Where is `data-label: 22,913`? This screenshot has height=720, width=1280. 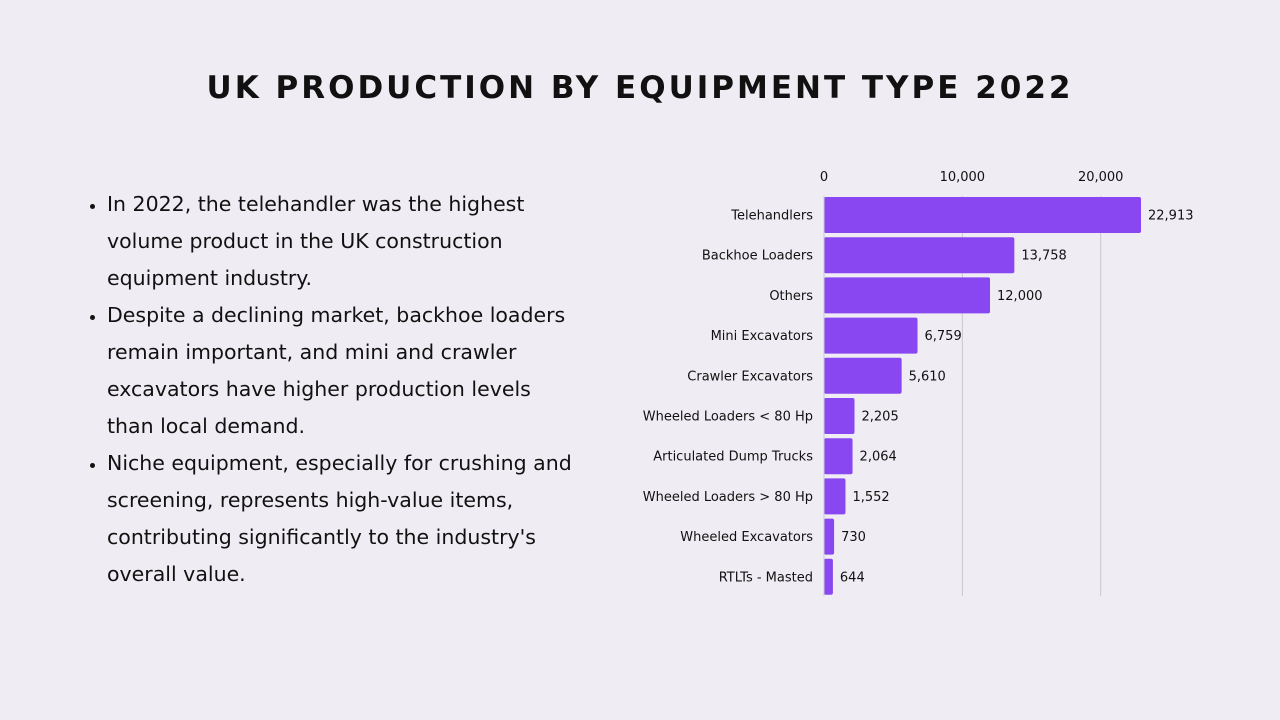
data-label: 22,913 is located at coordinates (1171, 216).